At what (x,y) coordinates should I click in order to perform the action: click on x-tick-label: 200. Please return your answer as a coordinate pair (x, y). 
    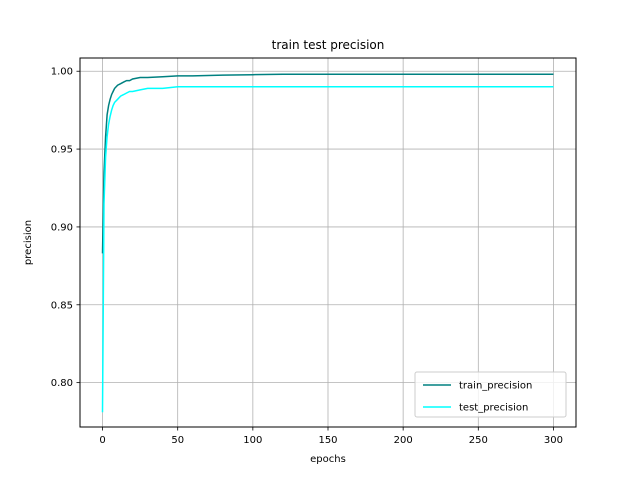
    Looking at the image, I should click on (403, 440).